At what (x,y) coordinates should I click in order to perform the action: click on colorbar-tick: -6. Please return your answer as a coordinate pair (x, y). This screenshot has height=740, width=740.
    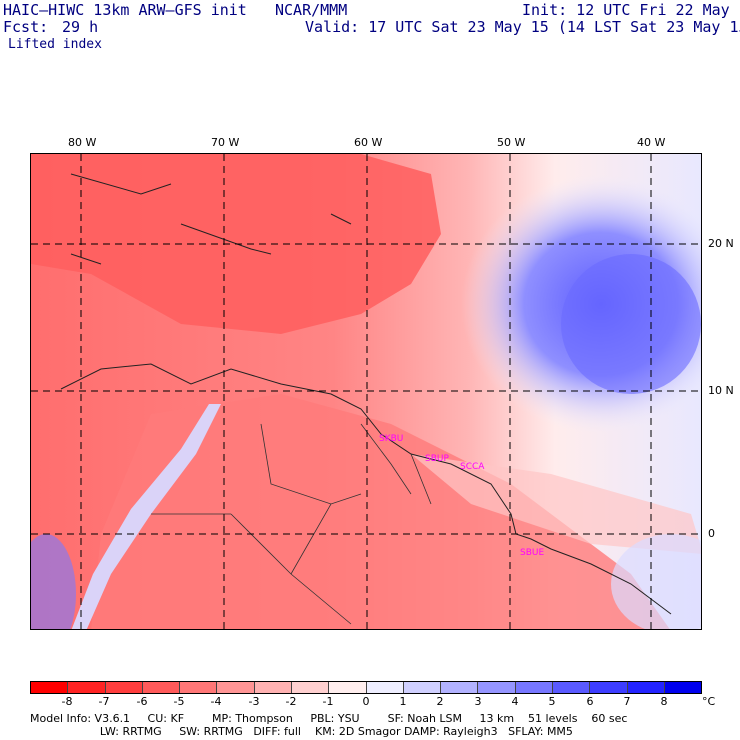
    Looking at the image, I should click on (142, 701).